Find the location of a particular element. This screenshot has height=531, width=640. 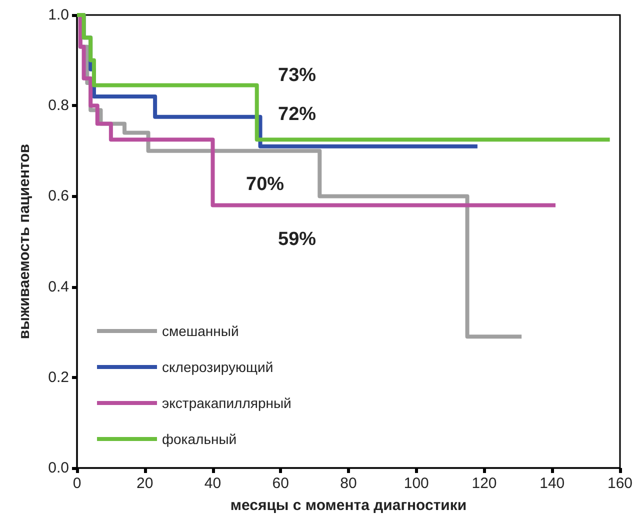

legend-label: фокальный is located at coordinates (199, 439).